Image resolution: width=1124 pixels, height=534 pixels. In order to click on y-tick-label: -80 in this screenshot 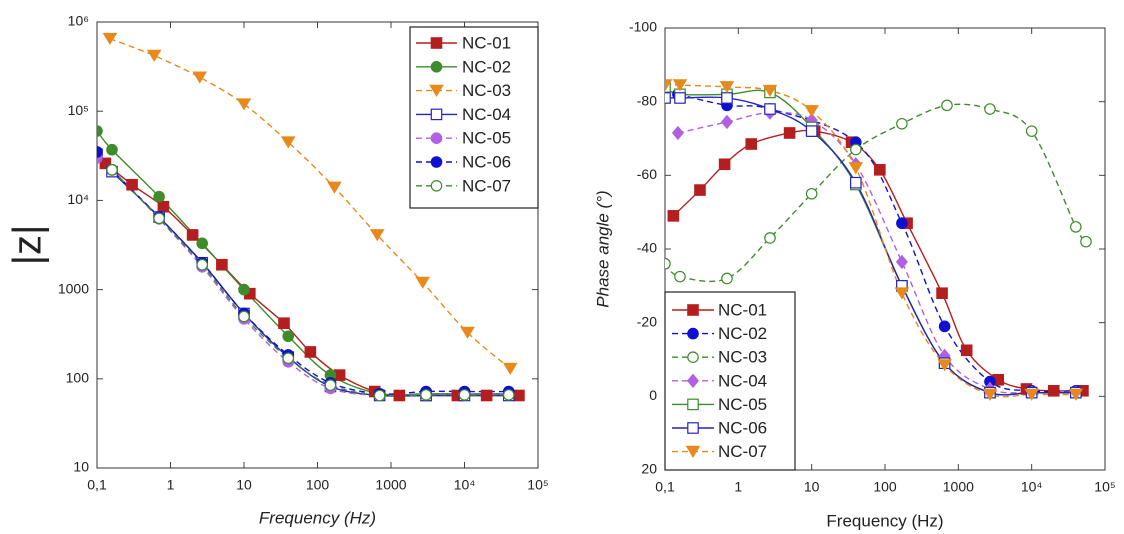, I will do `click(647, 100)`.